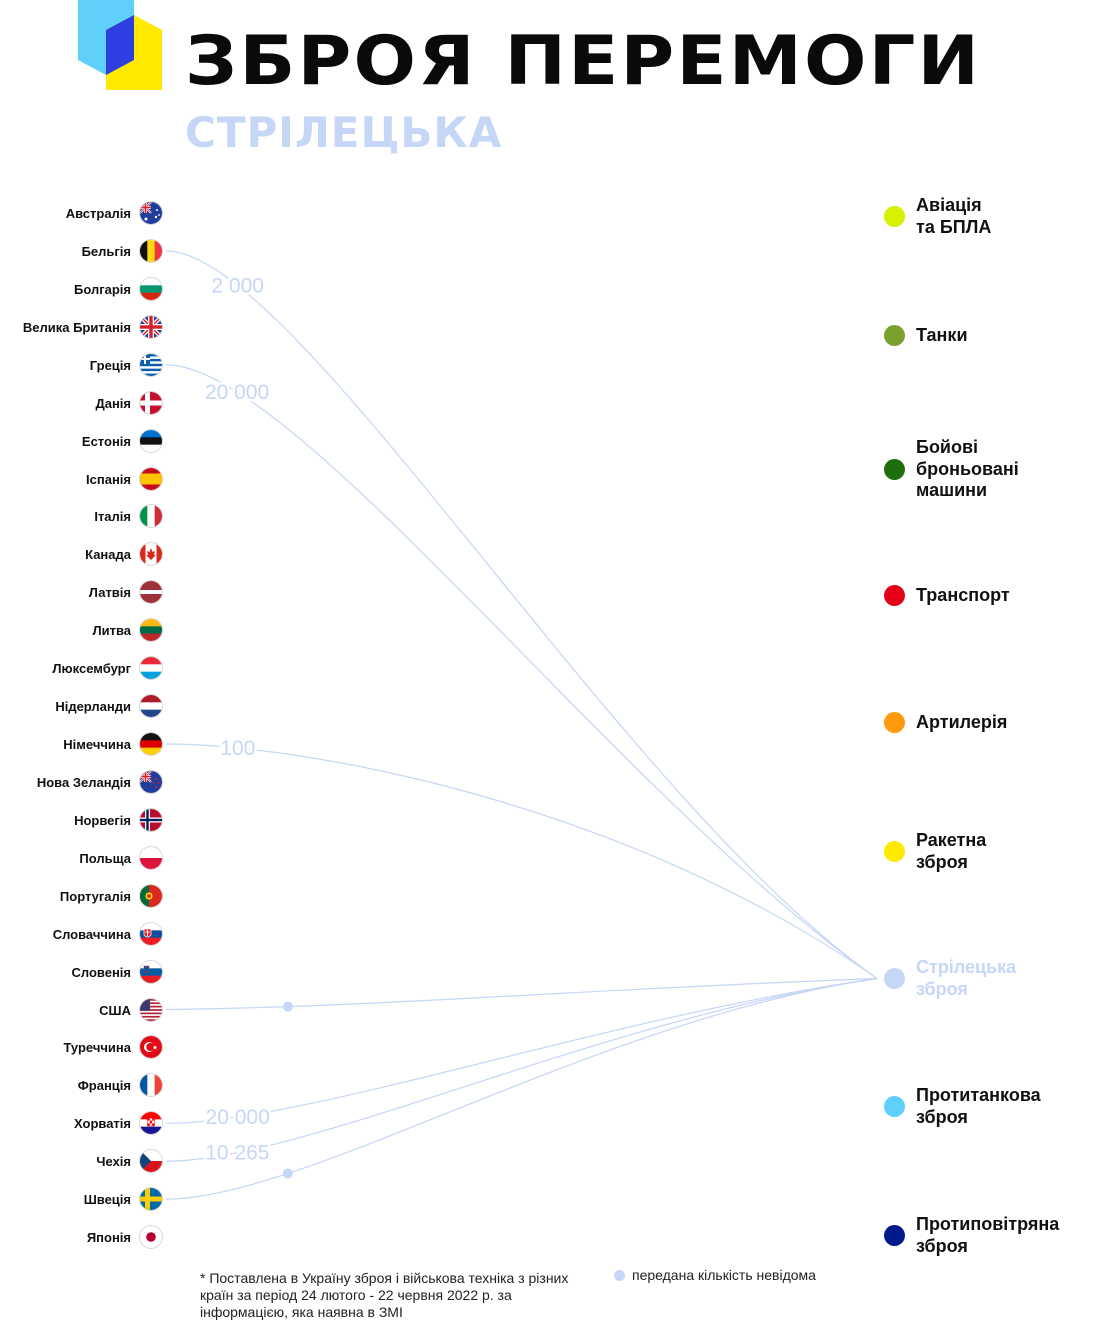 The width and height of the screenshot is (1098, 1336). What do you see at coordinates (102, 1124) in the screenshot?
I see `country-name: Хорватія` at bounding box center [102, 1124].